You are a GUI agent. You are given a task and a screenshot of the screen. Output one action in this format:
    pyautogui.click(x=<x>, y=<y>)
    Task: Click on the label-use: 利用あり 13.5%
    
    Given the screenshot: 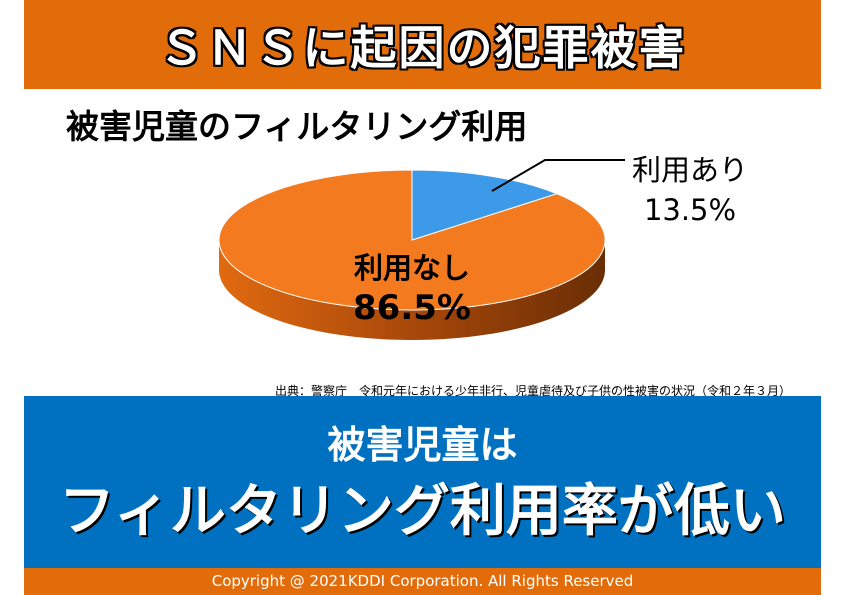 What is the action you would take?
    pyautogui.click(x=690, y=190)
    